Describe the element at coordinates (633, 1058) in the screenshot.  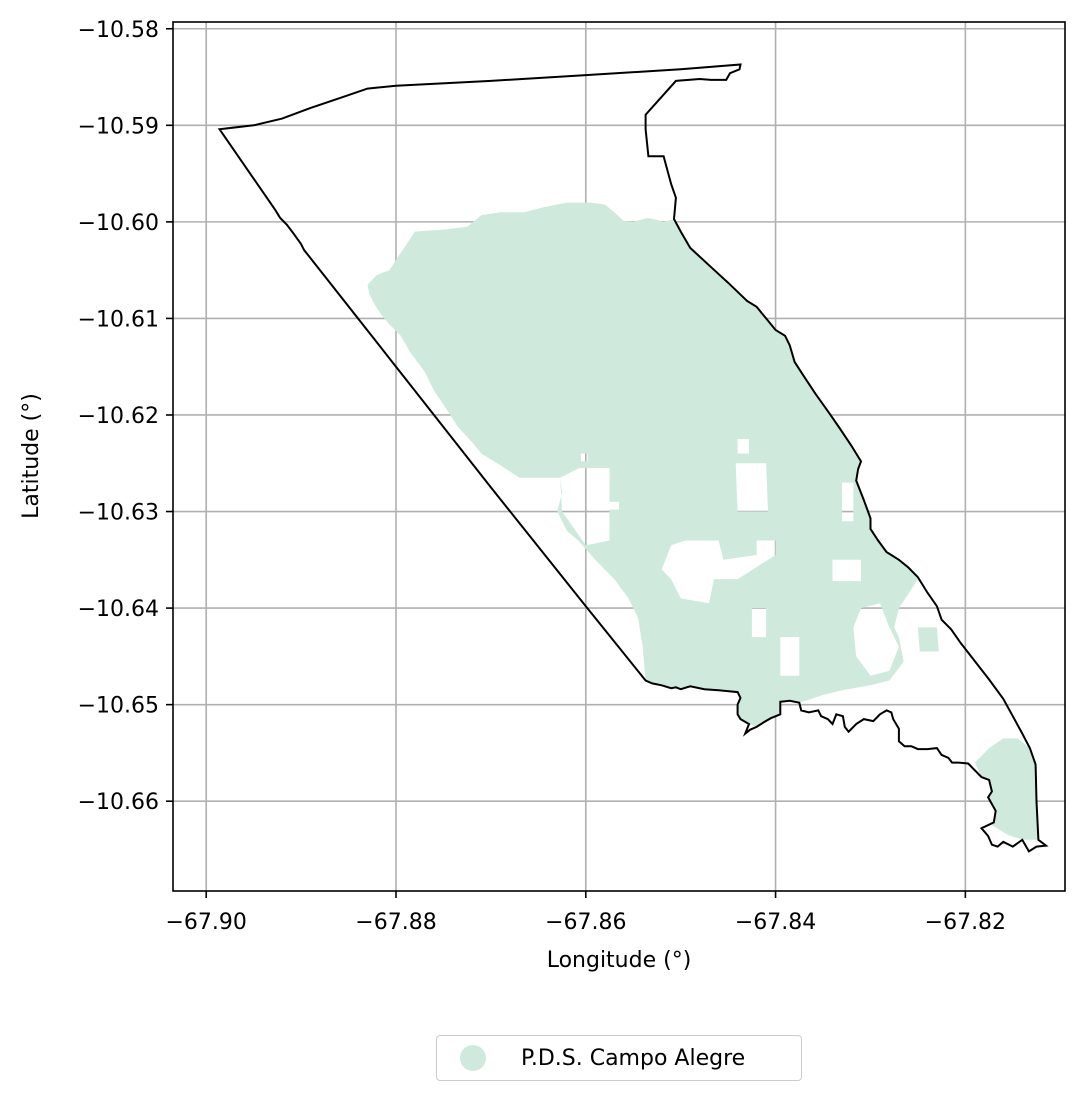
I see `legend-label: P.D.S. Campo Alegre` at that location.